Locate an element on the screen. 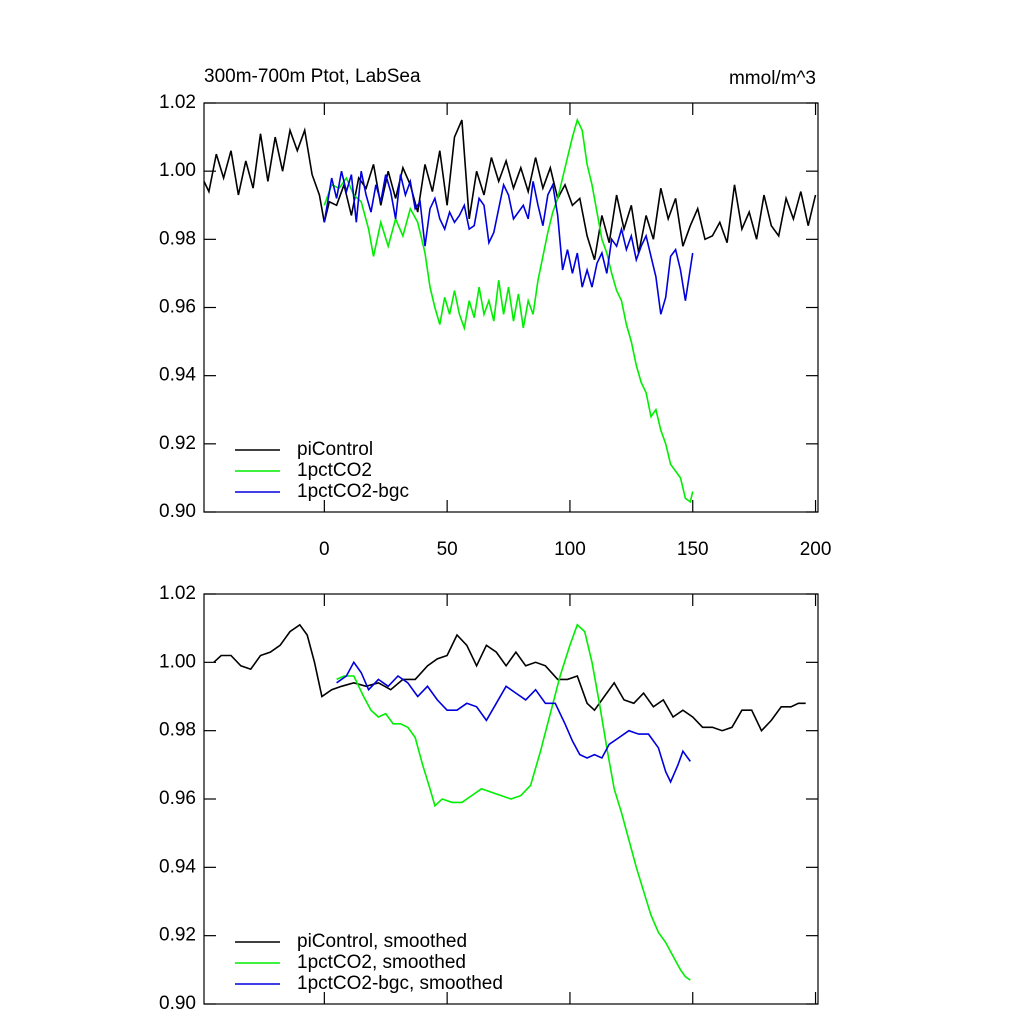 The image size is (1024, 1024). legend-label: piControl is located at coordinates (335, 449).